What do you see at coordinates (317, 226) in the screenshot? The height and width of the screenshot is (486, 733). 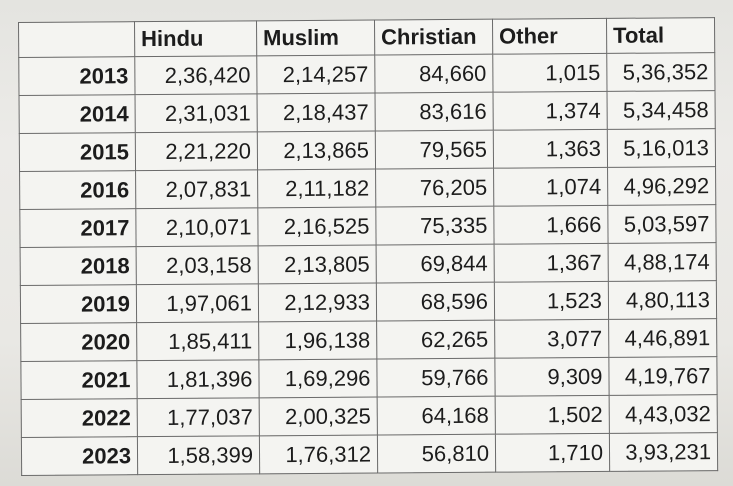 I see `cell-muslim: 2,16,525` at bounding box center [317, 226].